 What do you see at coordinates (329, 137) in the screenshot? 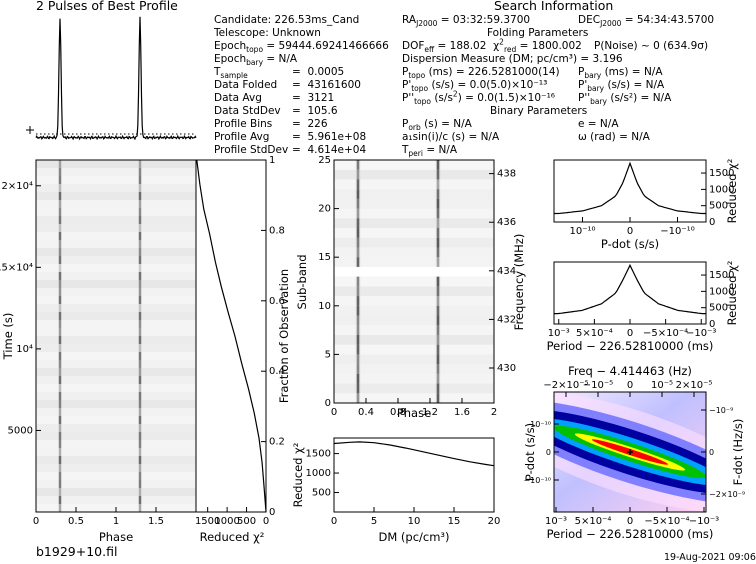
I see `profile-avg-value: = 5.961e+08` at bounding box center [329, 137].